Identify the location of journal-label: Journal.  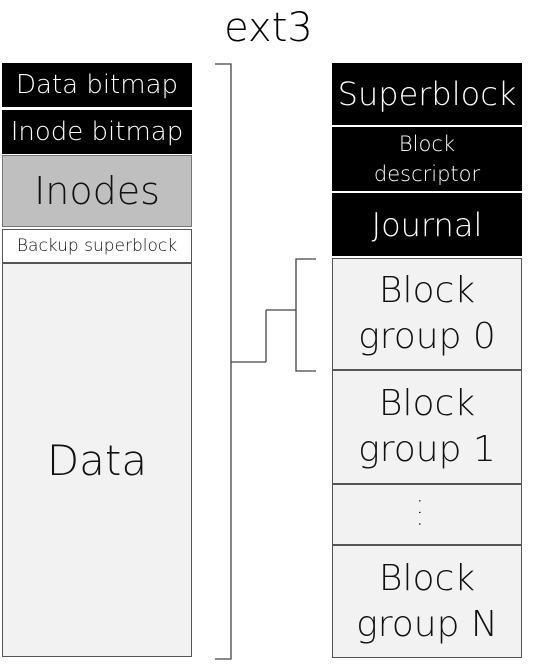
(427, 224).